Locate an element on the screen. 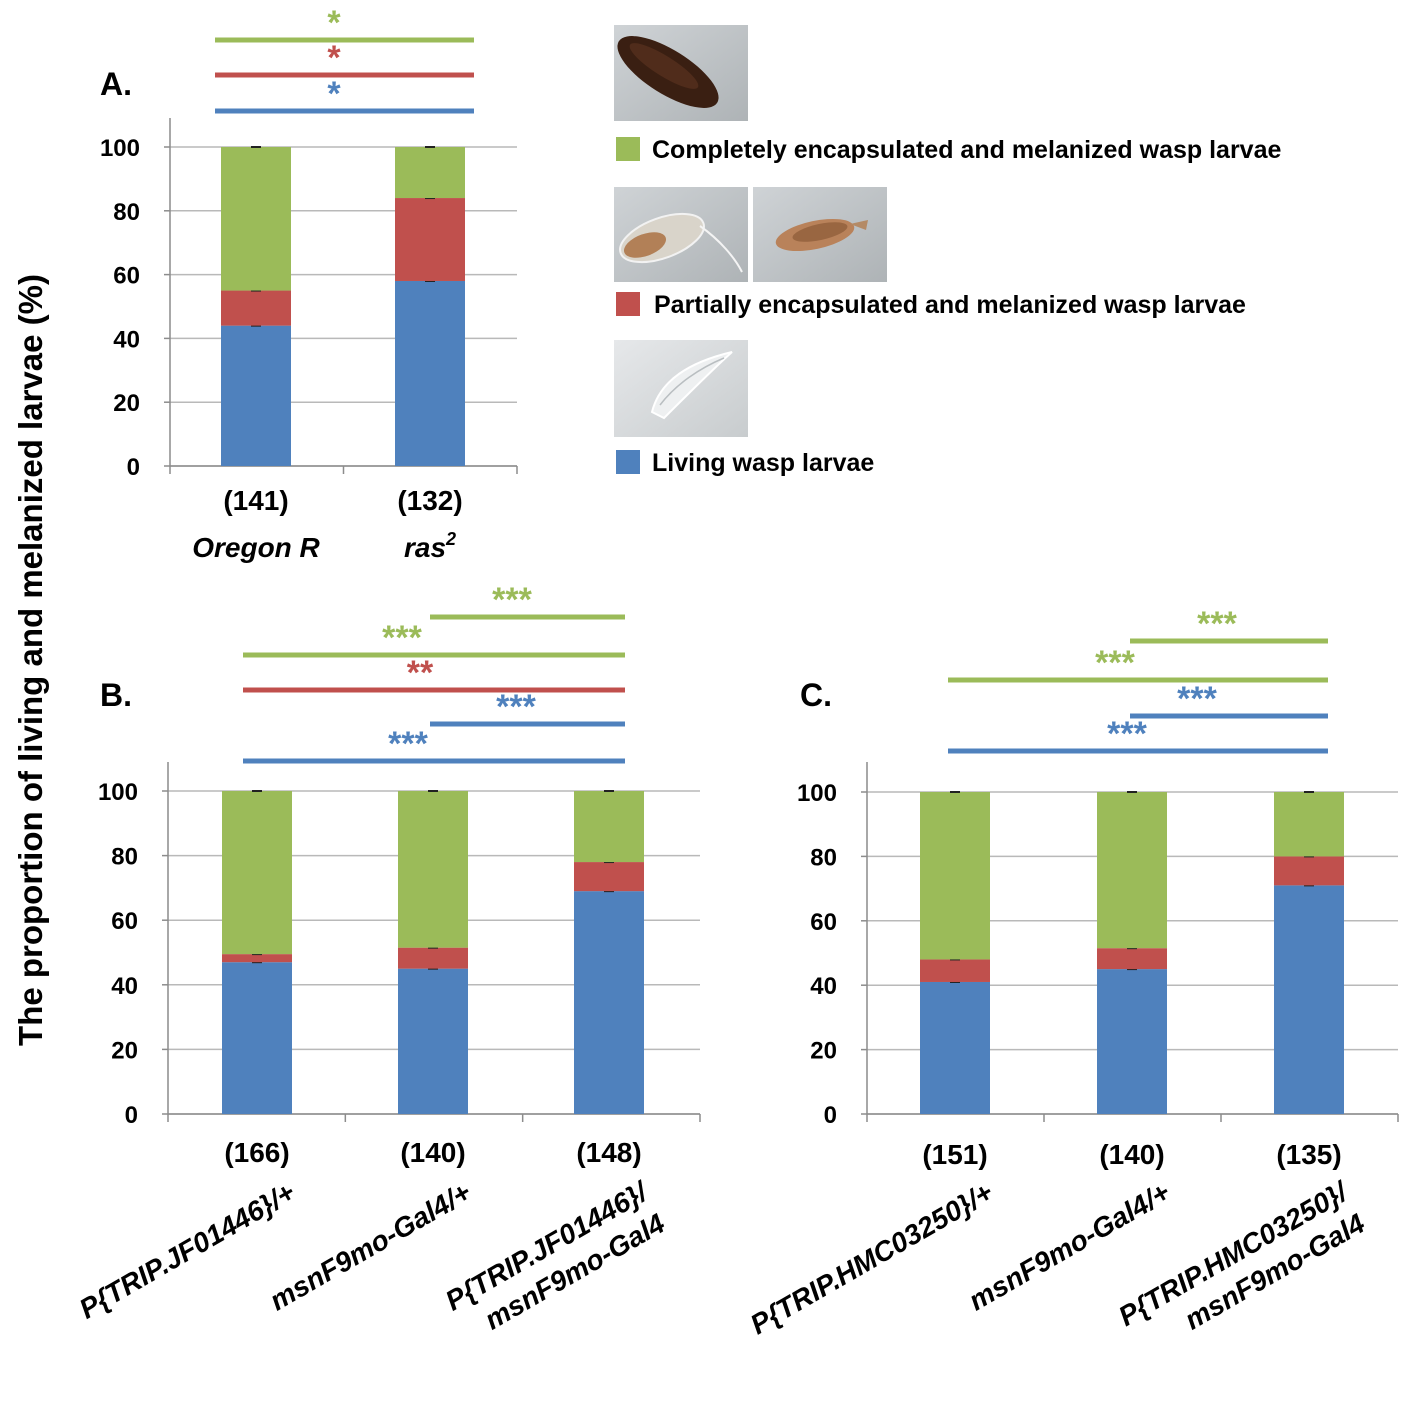  legend-swatch-living is located at coordinates (628, 462).